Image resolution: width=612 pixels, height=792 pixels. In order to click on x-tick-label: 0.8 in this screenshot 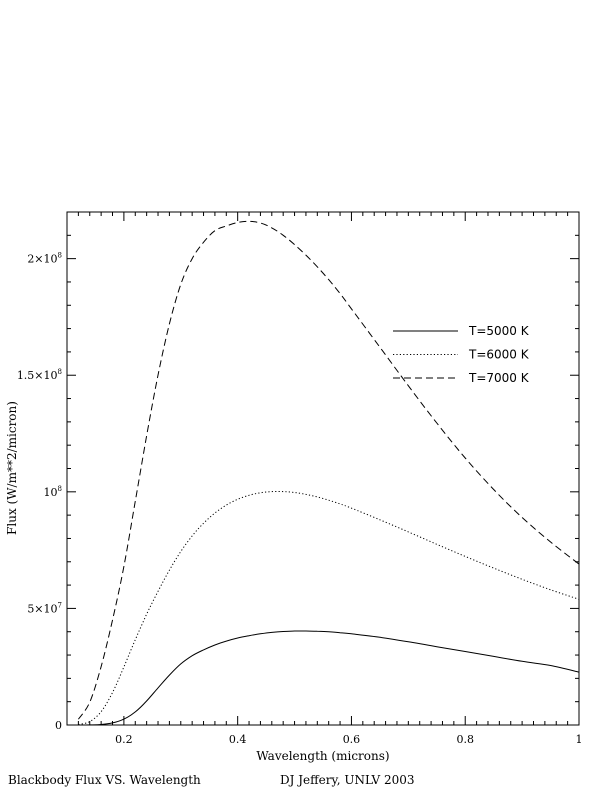, I will do `click(465, 739)`.